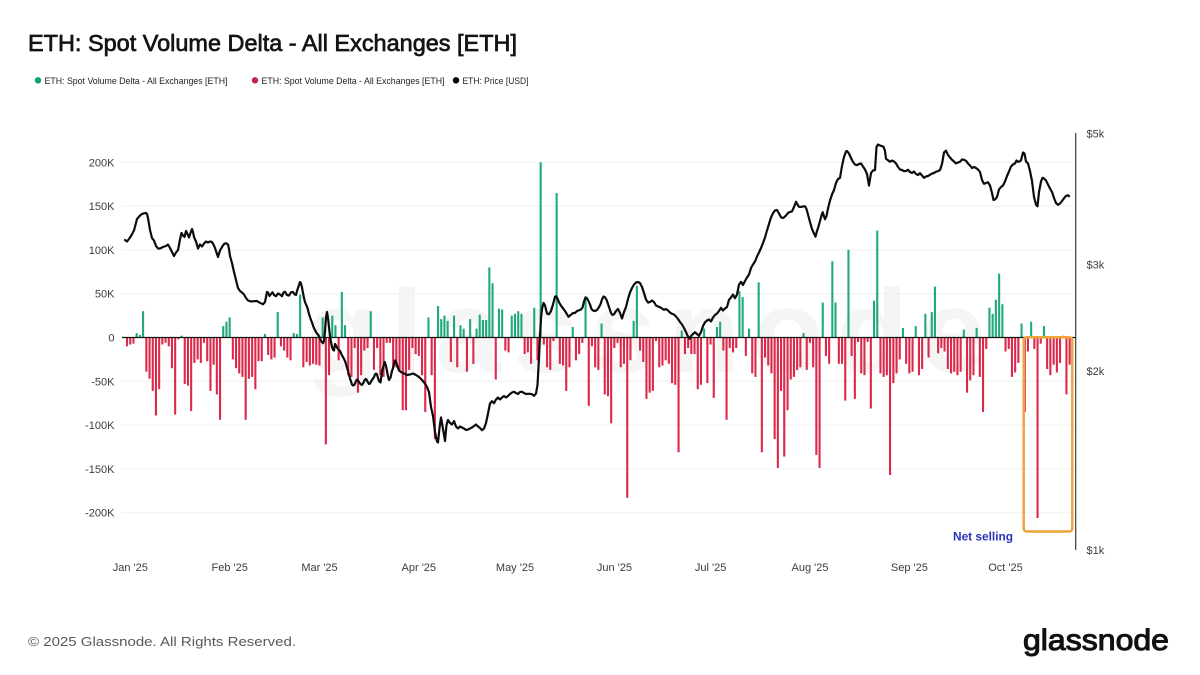 Image resolution: width=1200 pixels, height=675 pixels. Describe the element at coordinates (103, 382) in the screenshot. I see `svg-text: -50K` at that location.